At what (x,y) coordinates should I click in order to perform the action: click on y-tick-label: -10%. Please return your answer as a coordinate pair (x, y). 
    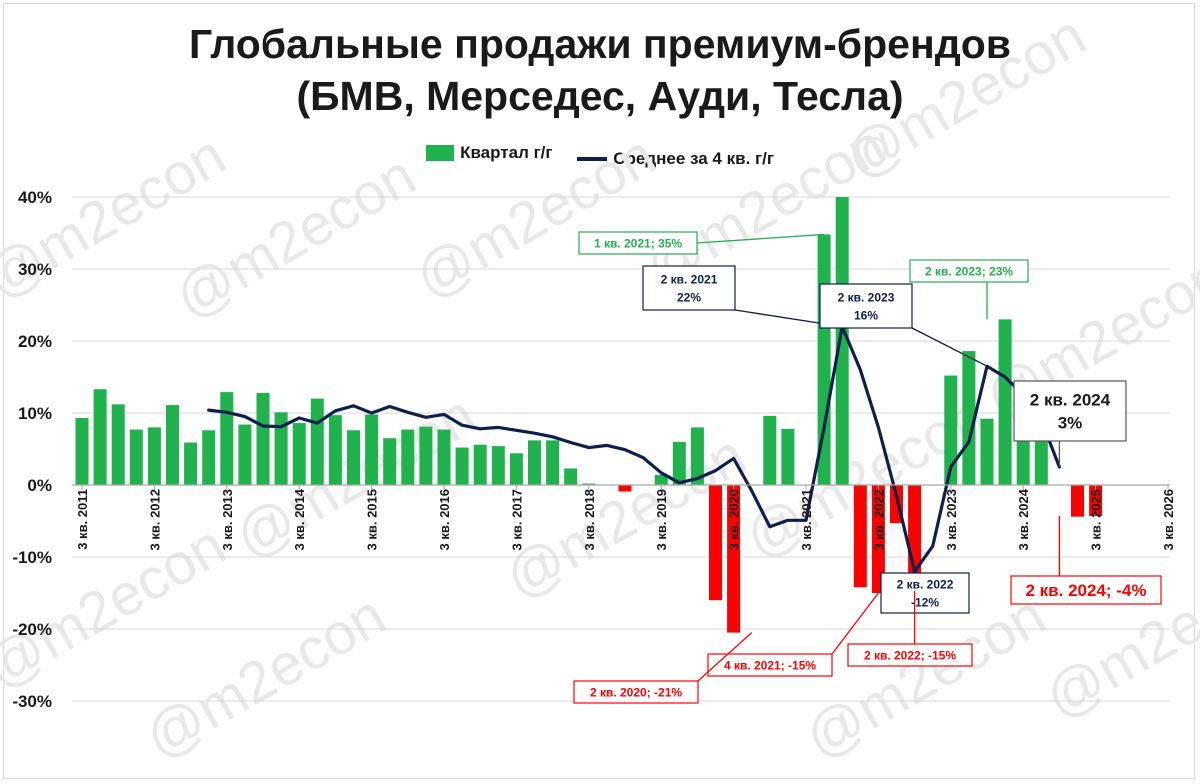
    Looking at the image, I should click on (32, 557).